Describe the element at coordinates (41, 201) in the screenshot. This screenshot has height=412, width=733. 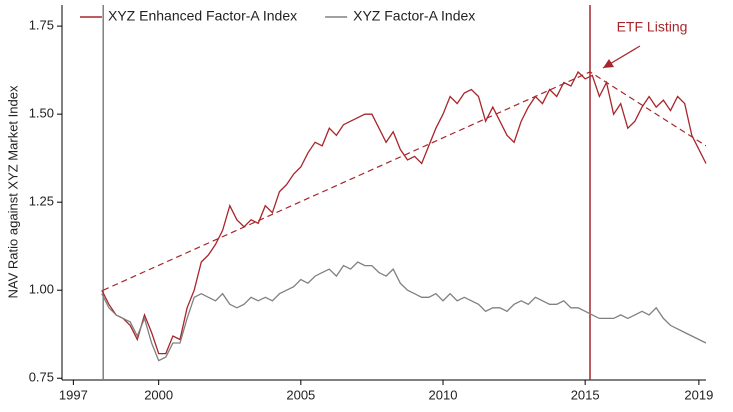
I see `y-tick-label: 1.25` at that location.